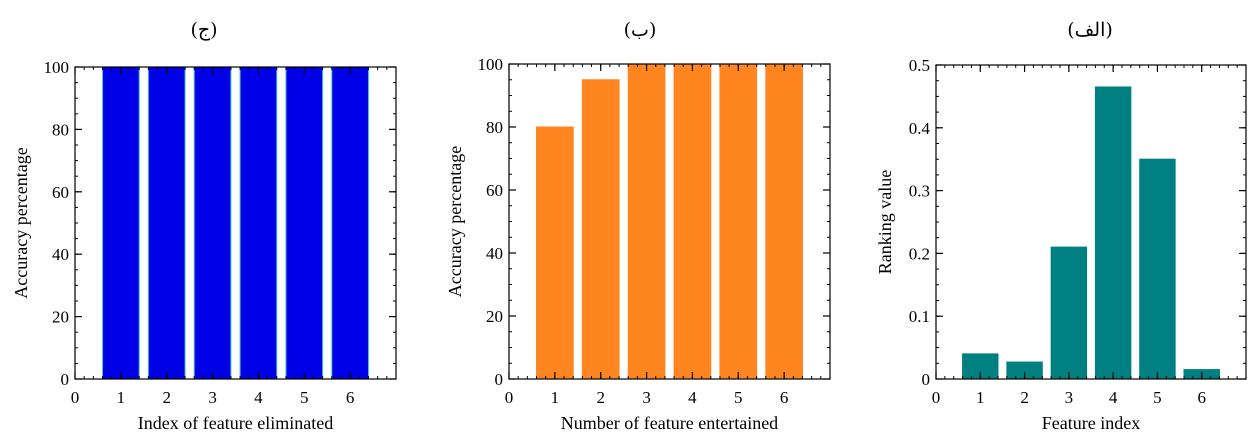  Describe the element at coordinates (920, 128) in the screenshot. I see `y-tick-label: 0.4` at that location.